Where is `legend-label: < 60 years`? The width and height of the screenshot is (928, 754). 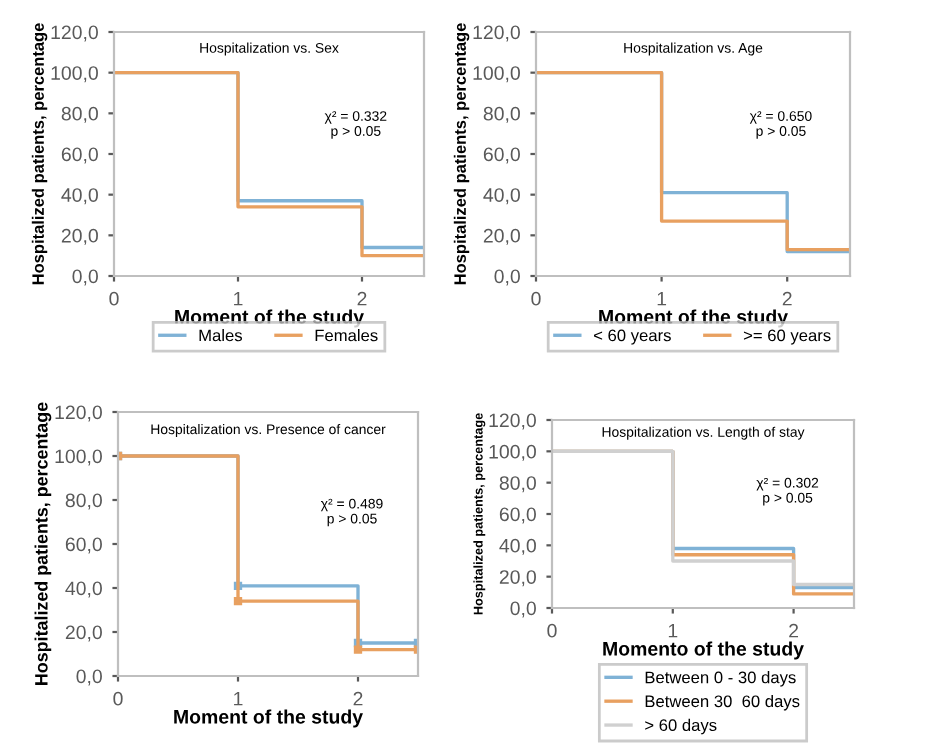 legend-label: < 60 years is located at coordinates (632, 337).